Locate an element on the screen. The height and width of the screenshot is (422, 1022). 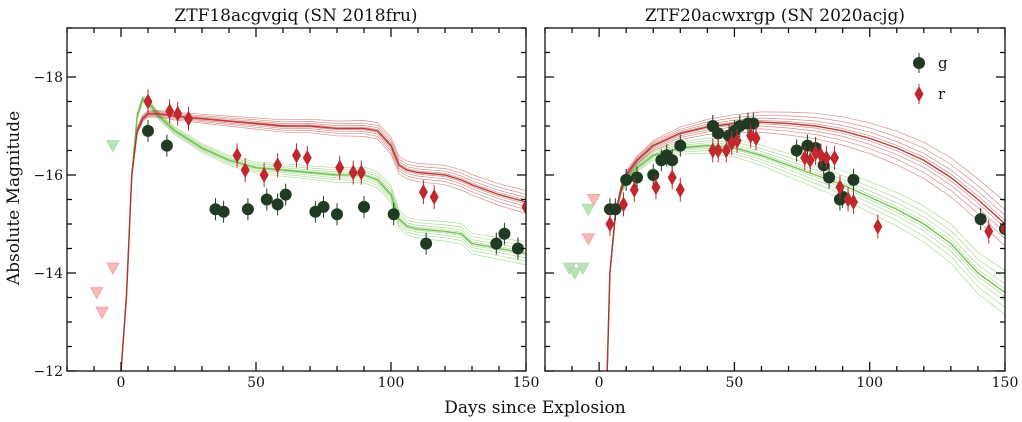
y-tick-label: −16 is located at coordinates (48, 176).